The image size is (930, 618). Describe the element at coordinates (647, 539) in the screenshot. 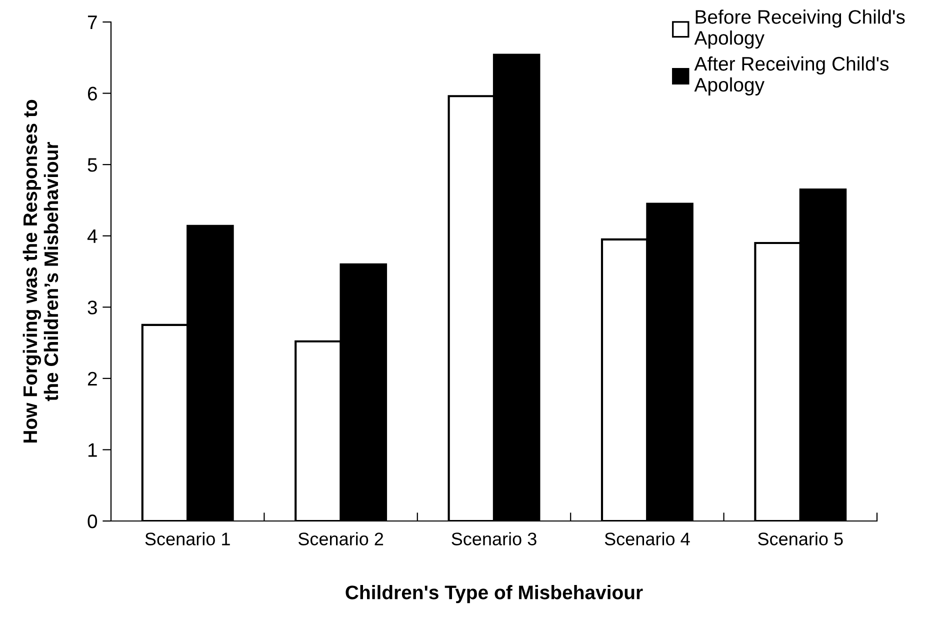

I see `x-tick-label: Scenario 4` at that location.